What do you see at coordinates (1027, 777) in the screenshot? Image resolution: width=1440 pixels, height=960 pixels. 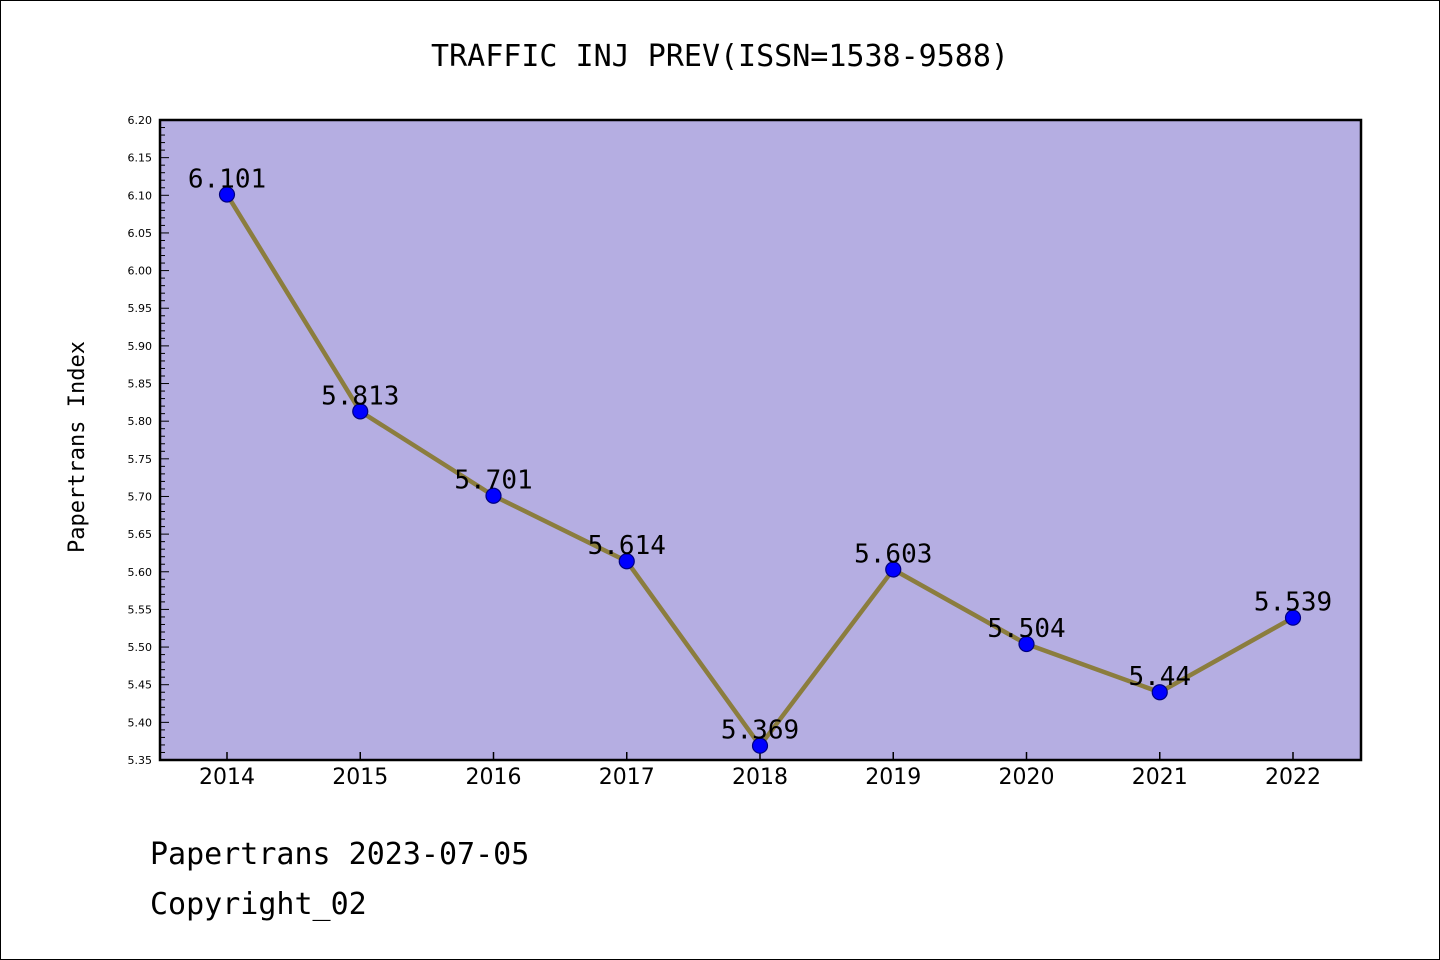 I see `x-tick-label: 2020` at bounding box center [1027, 777].